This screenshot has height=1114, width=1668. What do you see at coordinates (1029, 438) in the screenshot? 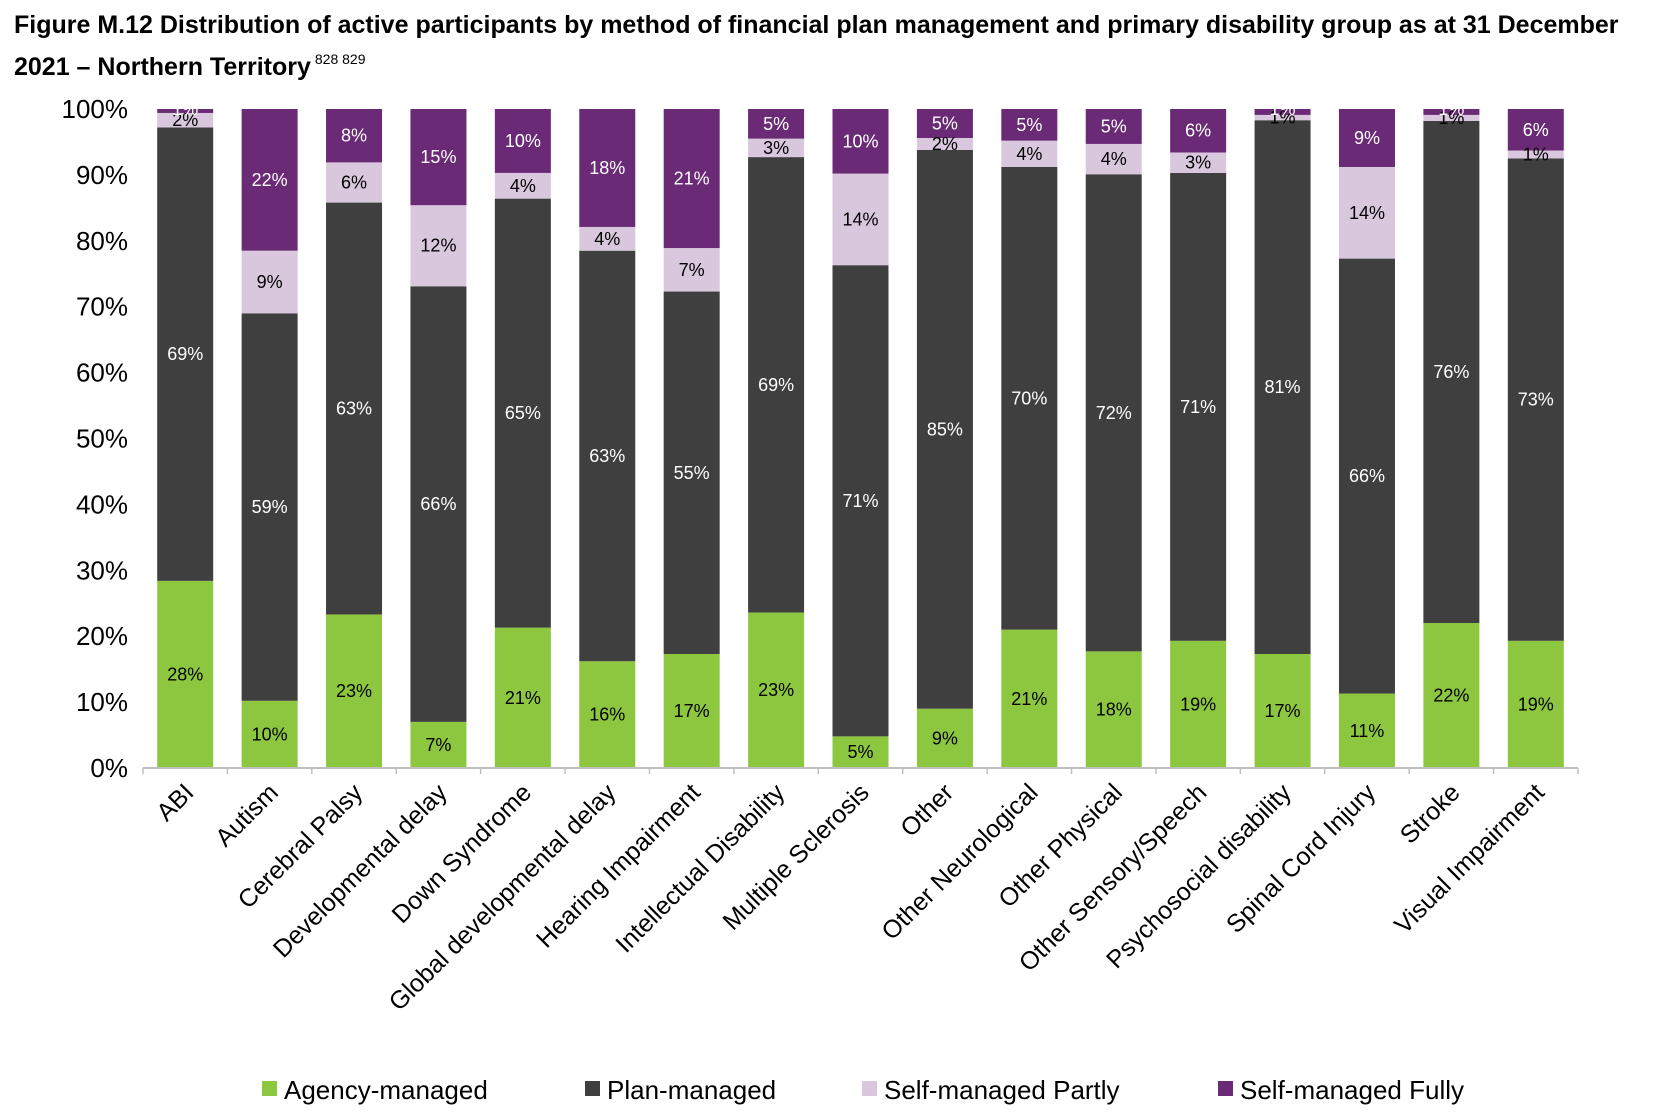
I see `bar-other-neurological: 21% 70% 4% 5%` at bounding box center [1029, 438].